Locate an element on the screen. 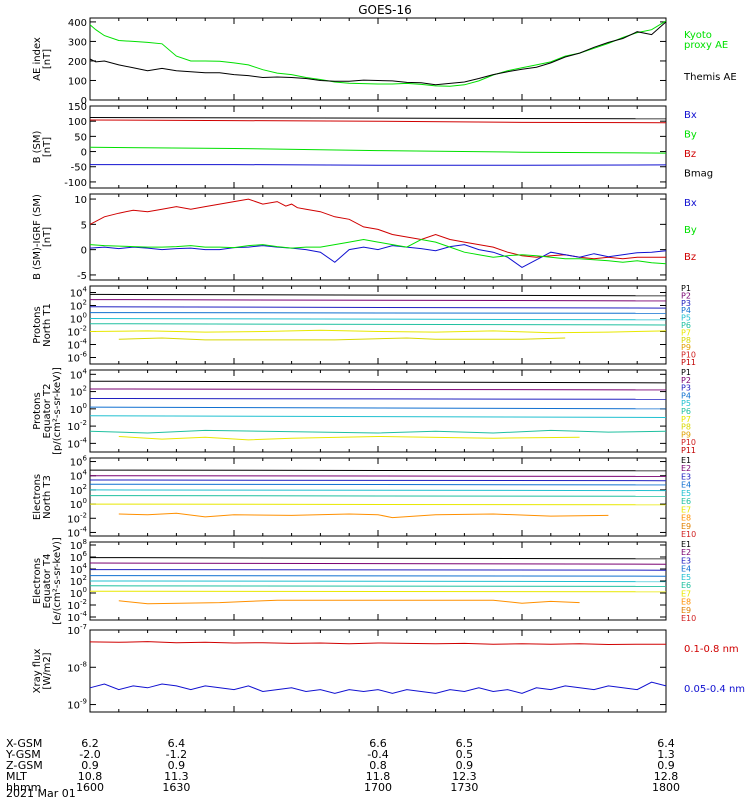  series-by is located at coordinates (378, 150).